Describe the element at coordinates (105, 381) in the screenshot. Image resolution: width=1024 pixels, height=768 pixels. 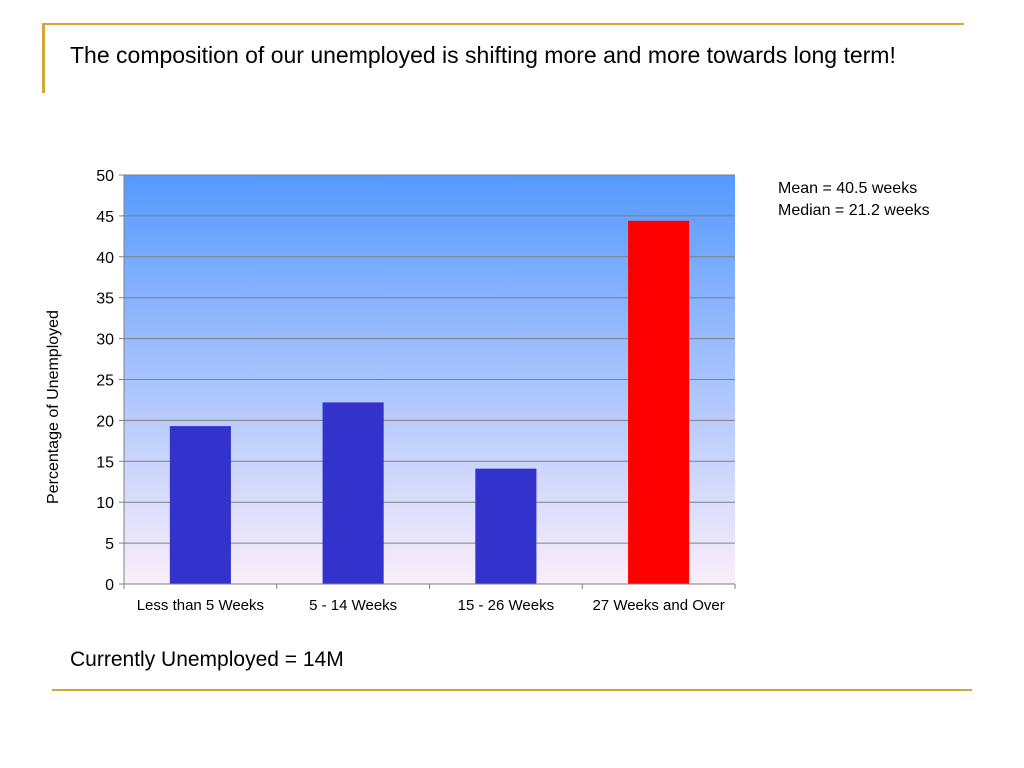
I see `y-tick-label: 25` at that location.